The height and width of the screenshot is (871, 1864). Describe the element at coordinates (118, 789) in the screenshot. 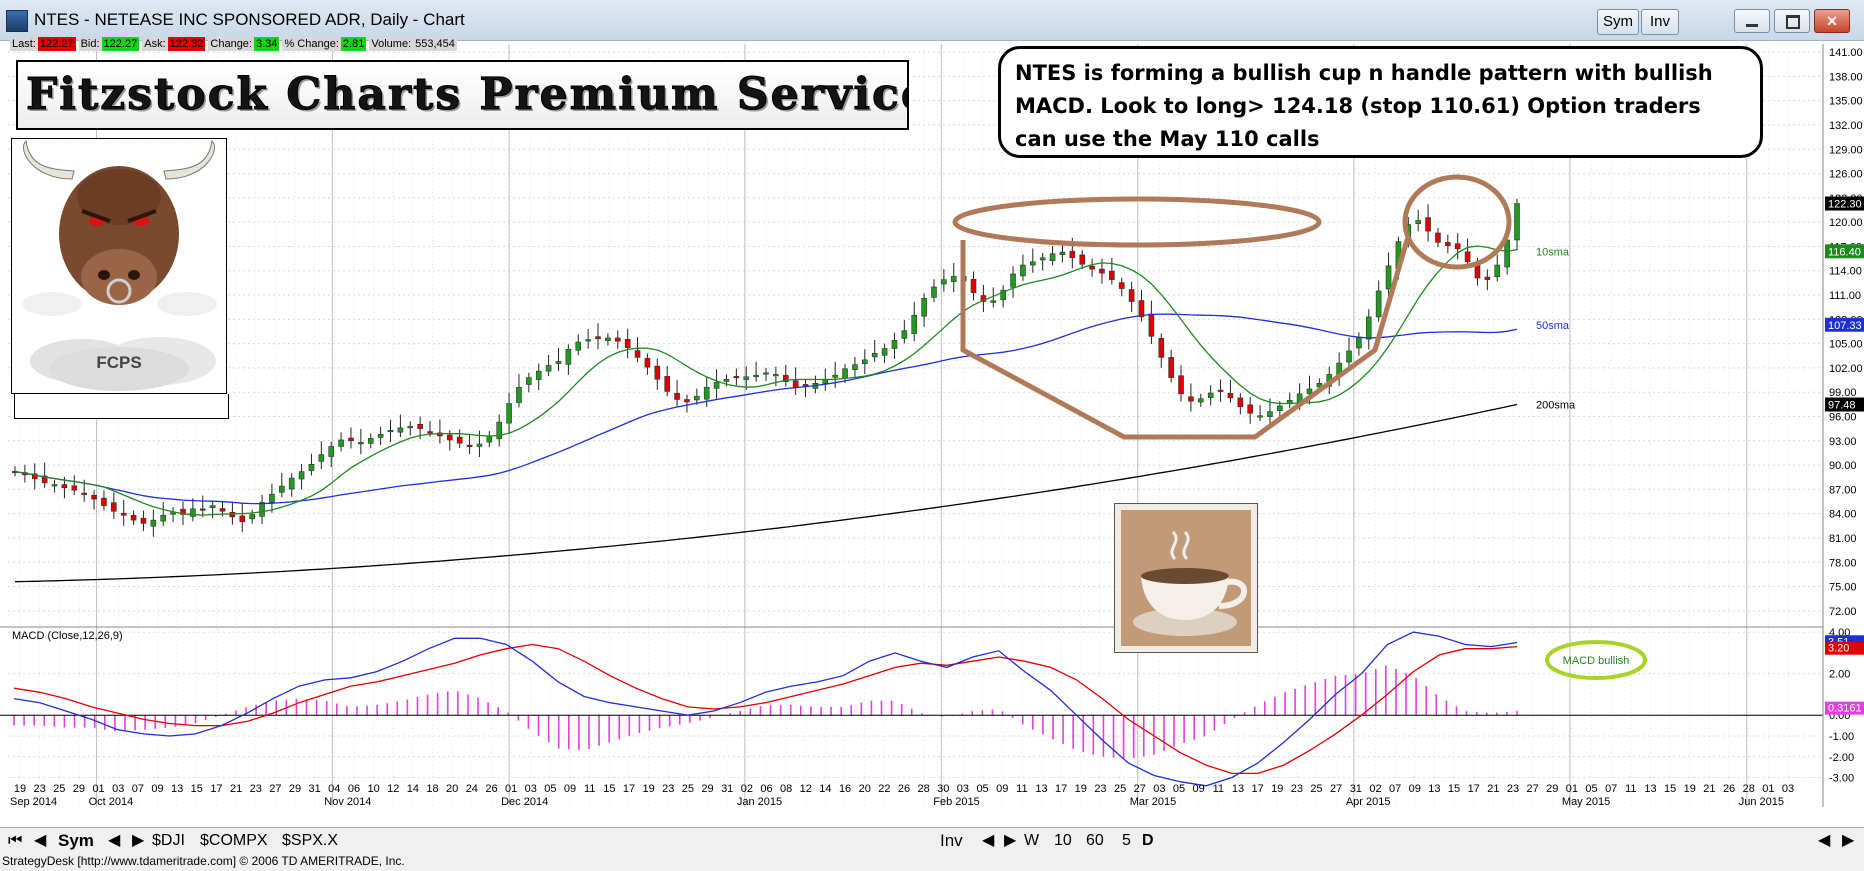

I see `date-tick-label: 03` at that location.